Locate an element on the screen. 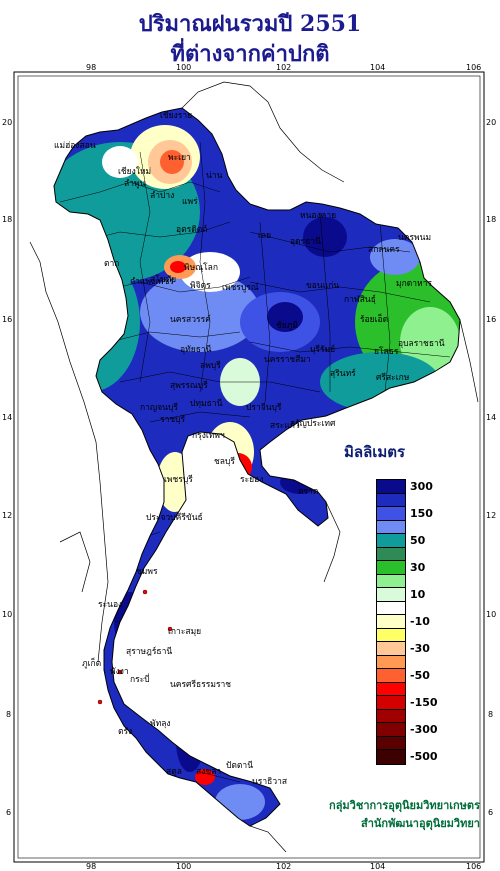 The width and height of the screenshot is (500, 871). place-label: สุโขทัย is located at coordinates (163, 279).